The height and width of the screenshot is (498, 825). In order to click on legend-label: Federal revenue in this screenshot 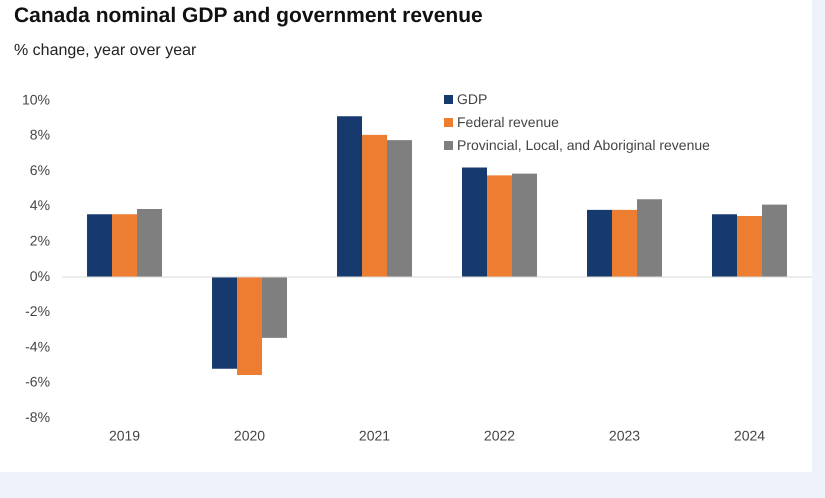, I will do `click(508, 122)`.